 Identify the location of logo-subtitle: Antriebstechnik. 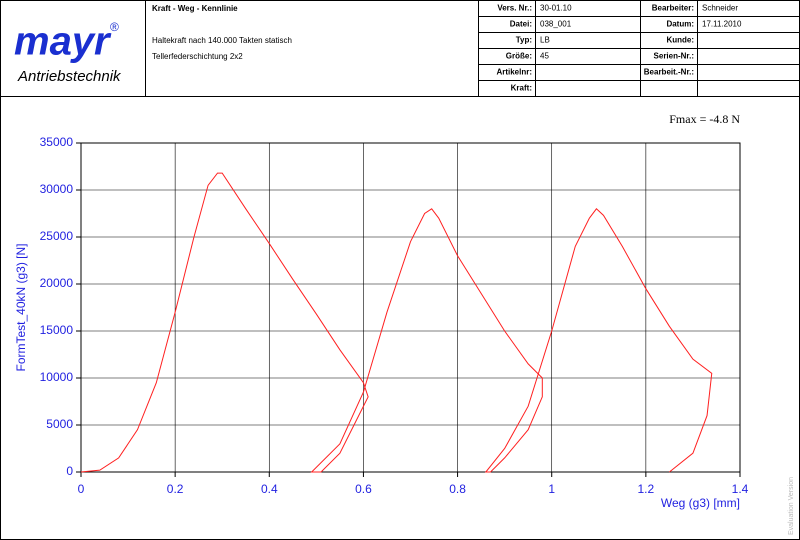
(69, 76).